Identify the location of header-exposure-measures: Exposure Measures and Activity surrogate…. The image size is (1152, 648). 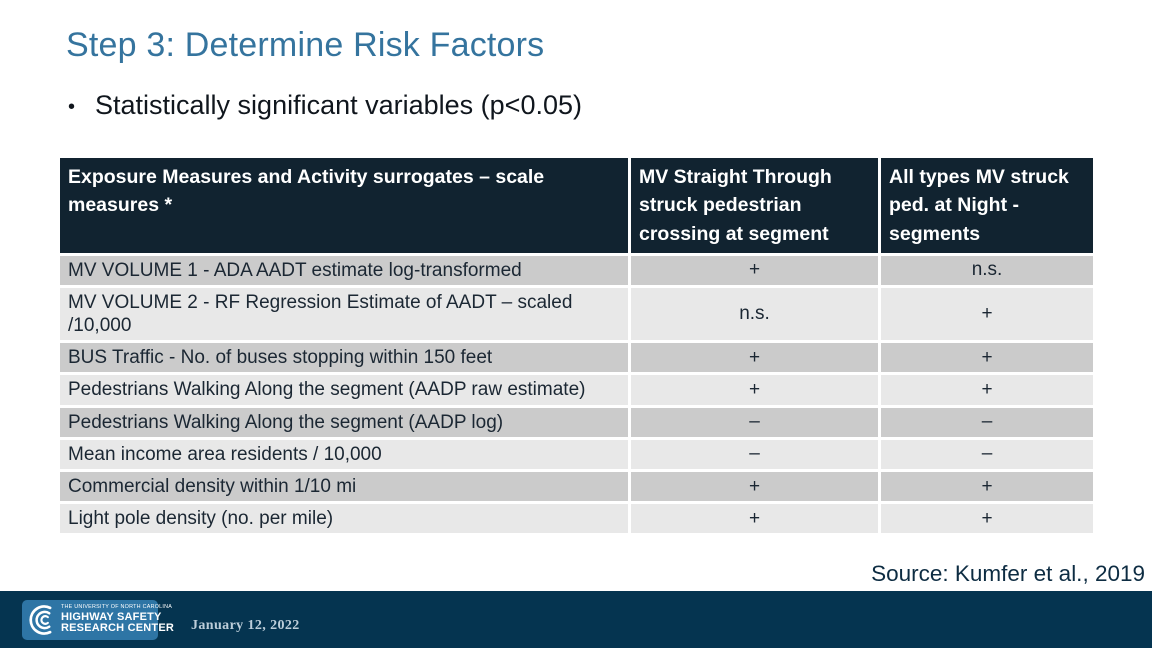
(344, 205).